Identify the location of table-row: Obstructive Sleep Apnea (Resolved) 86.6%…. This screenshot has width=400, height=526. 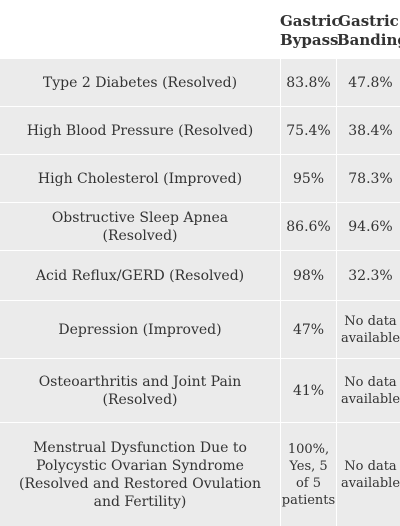
(200, 226).